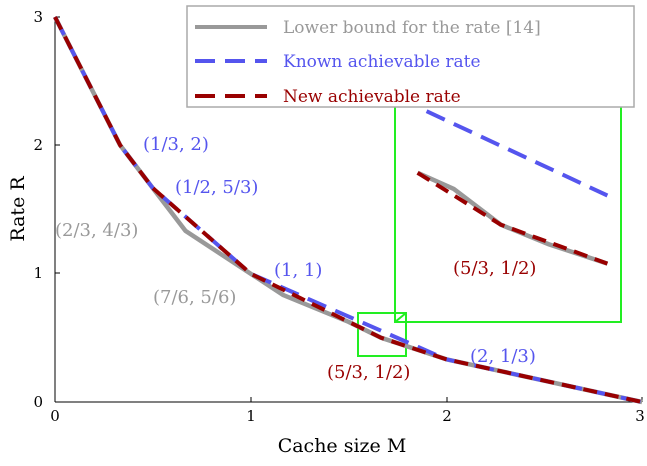  I want to click on zoom-connector, so click(400, 317).